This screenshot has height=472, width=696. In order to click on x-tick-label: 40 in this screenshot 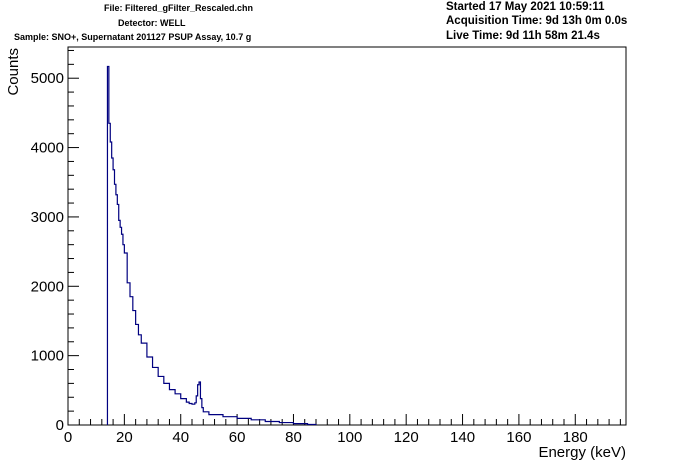, I will do `click(180, 437)`.